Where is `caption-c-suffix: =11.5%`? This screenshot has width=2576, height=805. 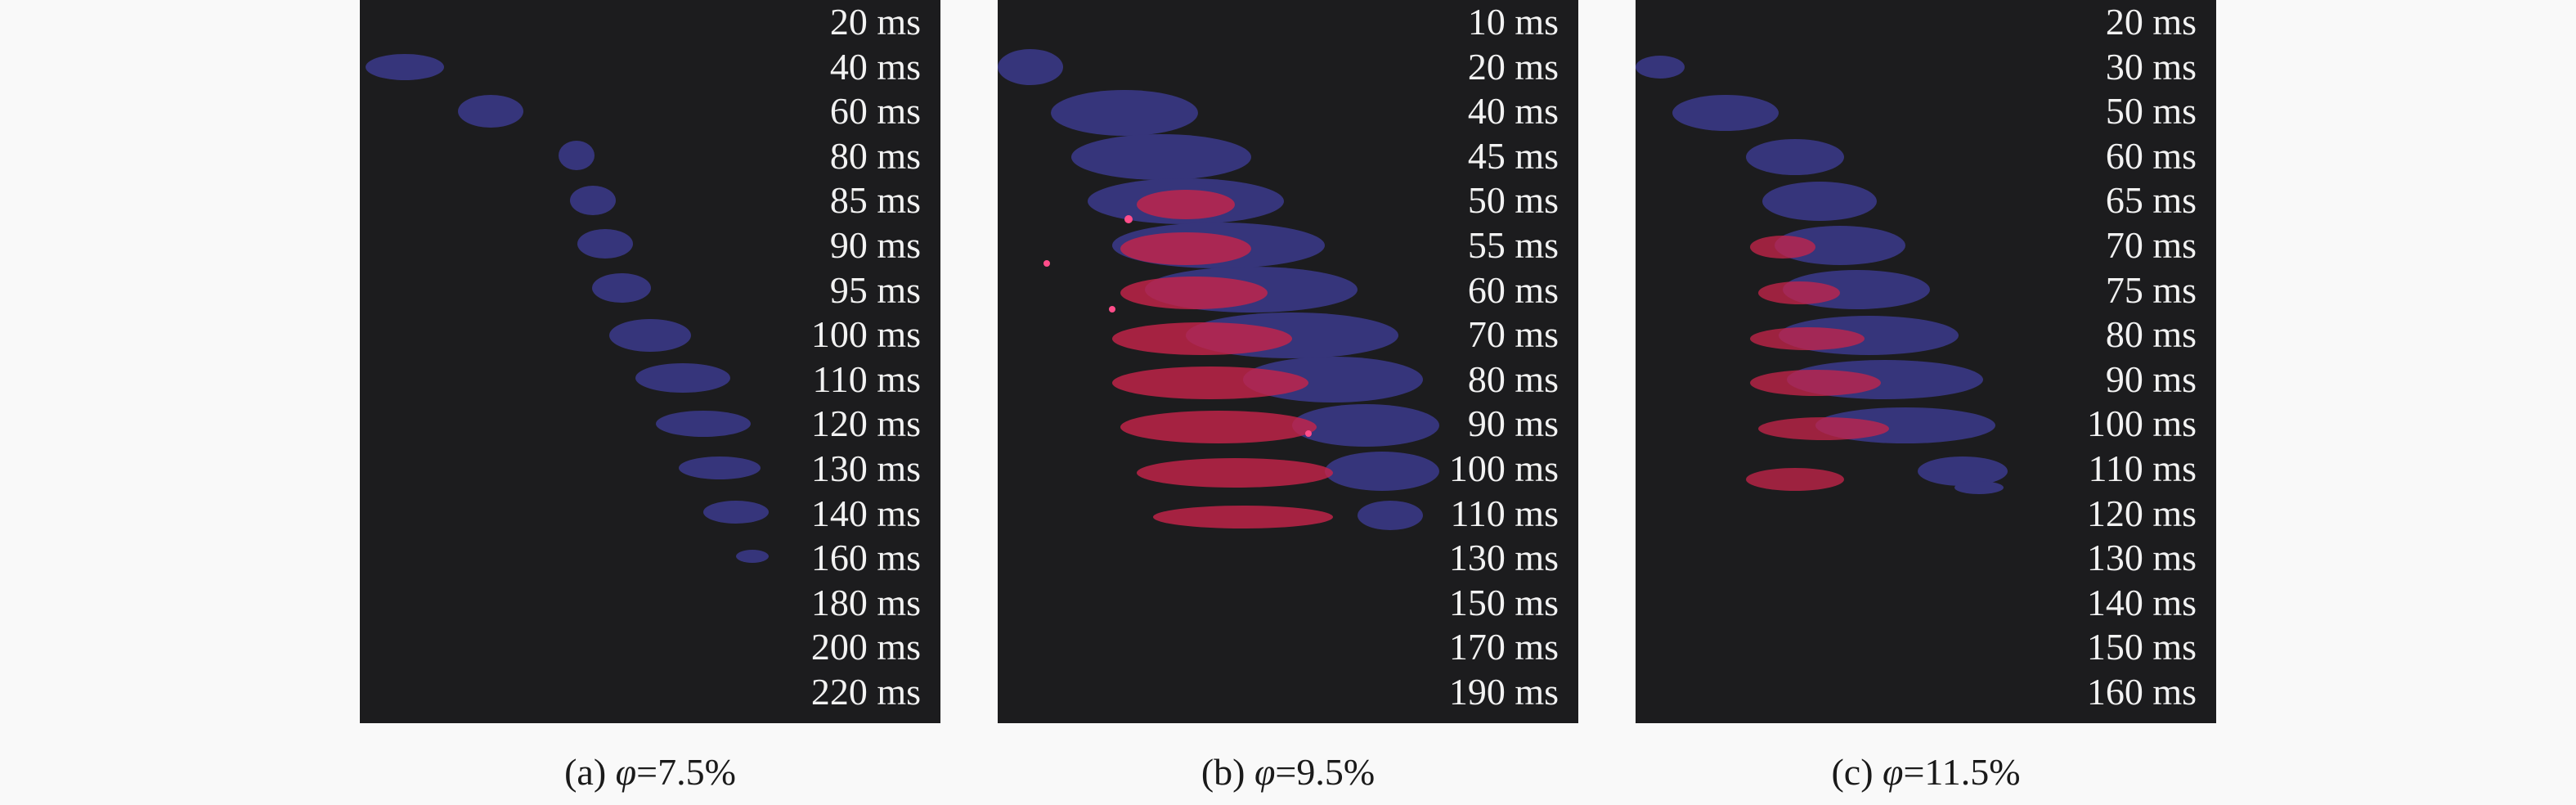 caption-c-suffix: =11.5% is located at coordinates (1962, 772).